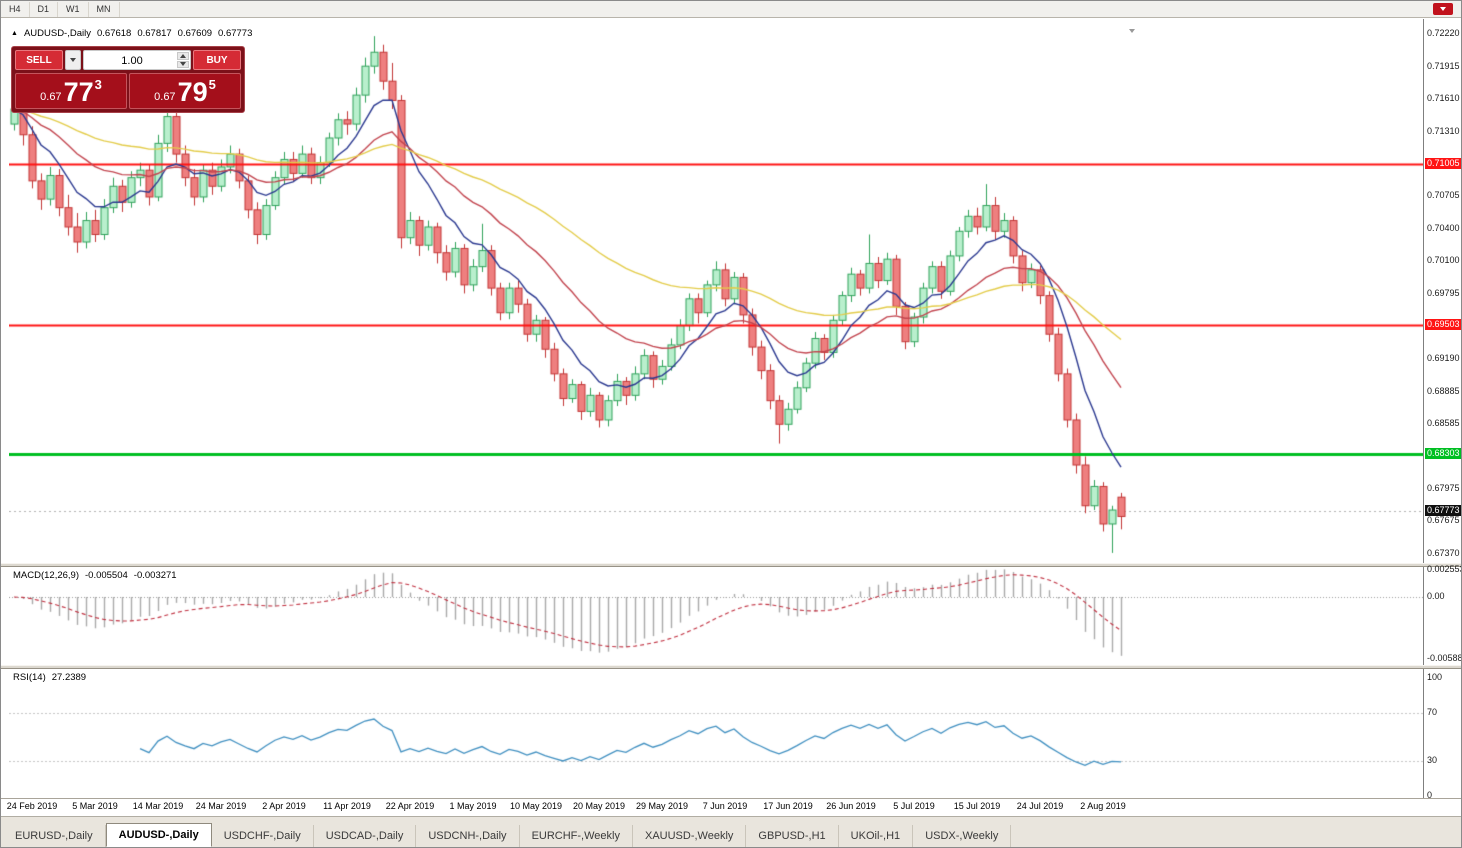 This screenshot has height=848, width=1462. I want to click on date-axis-label: 10 May 2019, so click(536, 806).